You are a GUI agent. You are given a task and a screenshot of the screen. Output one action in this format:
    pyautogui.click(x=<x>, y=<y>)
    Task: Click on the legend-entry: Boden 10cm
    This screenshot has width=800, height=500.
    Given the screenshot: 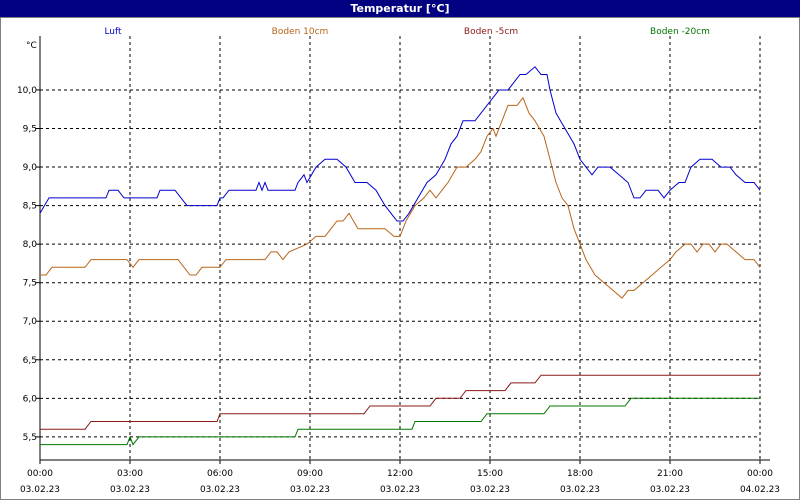 What is the action you would take?
    pyautogui.click(x=300, y=32)
    